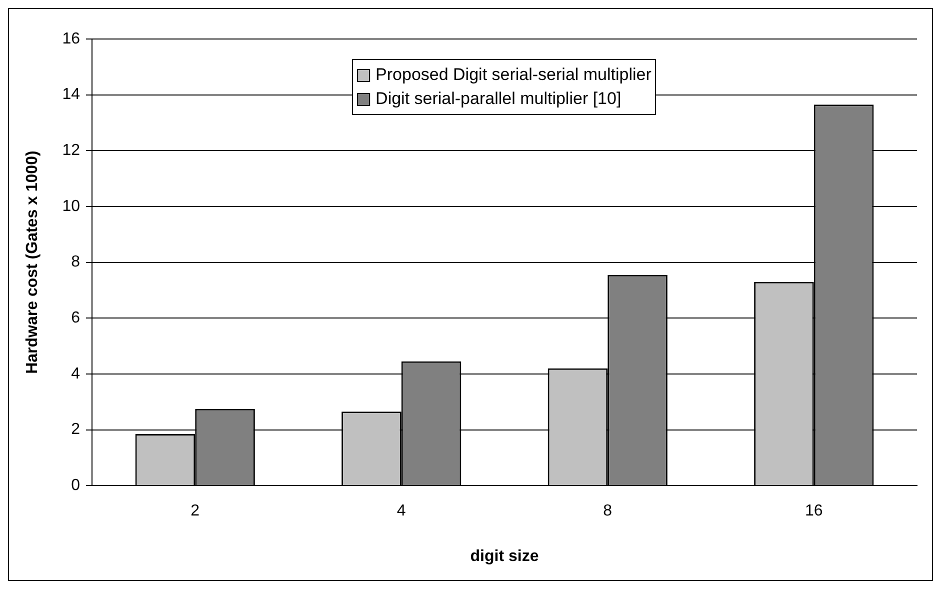  What do you see at coordinates (499, 99) in the screenshot?
I see `legend-label: Digit serial-parallel multiplier [10]` at bounding box center [499, 99].